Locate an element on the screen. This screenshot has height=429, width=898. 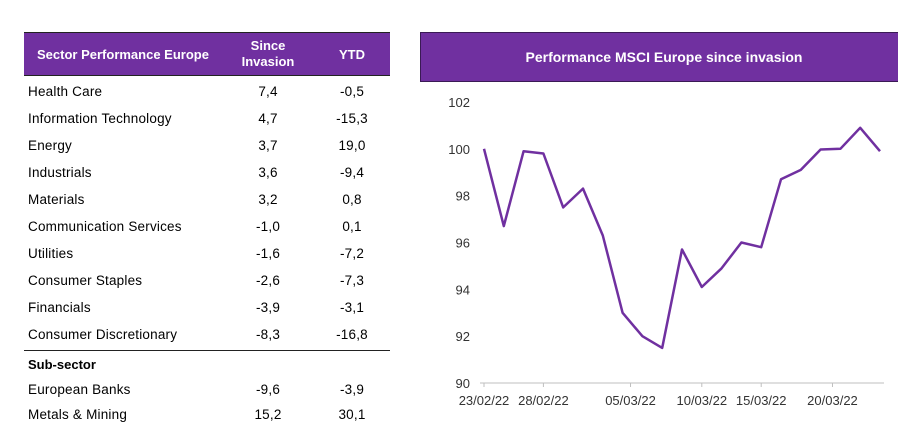
x-tick-label: 23/02/22 is located at coordinates (484, 400).